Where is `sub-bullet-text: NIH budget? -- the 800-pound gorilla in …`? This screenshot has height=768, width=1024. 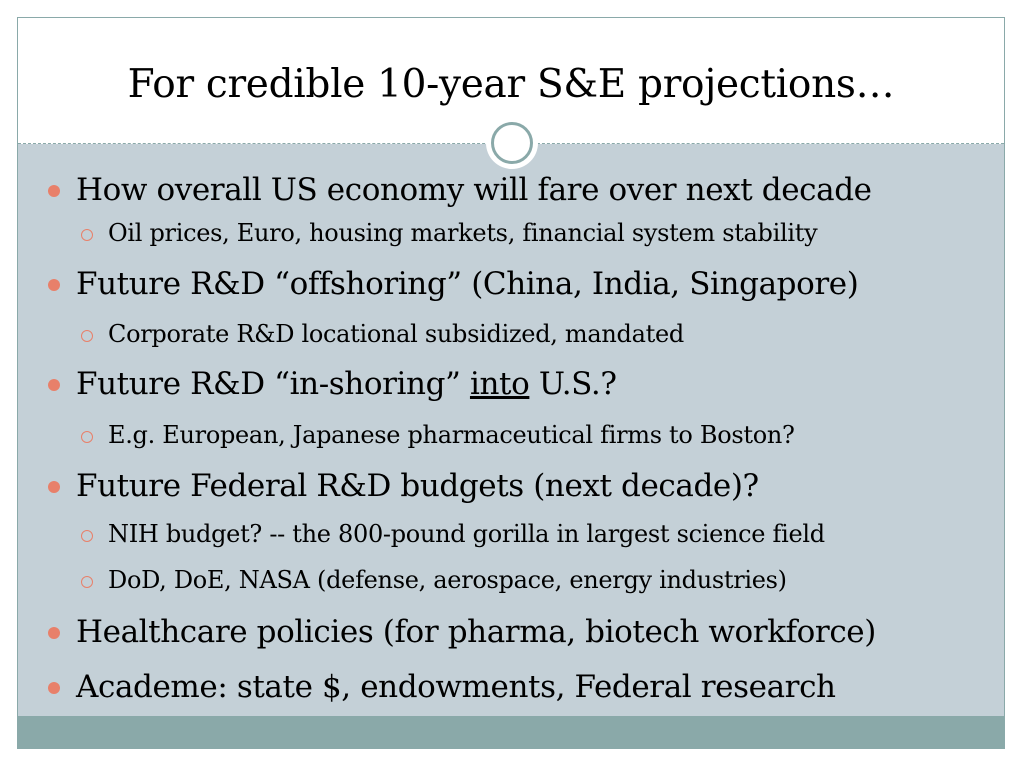
sub-bullet-text: NIH budget? -- the 800-pound gorilla in … is located at coordinates (466, 534).